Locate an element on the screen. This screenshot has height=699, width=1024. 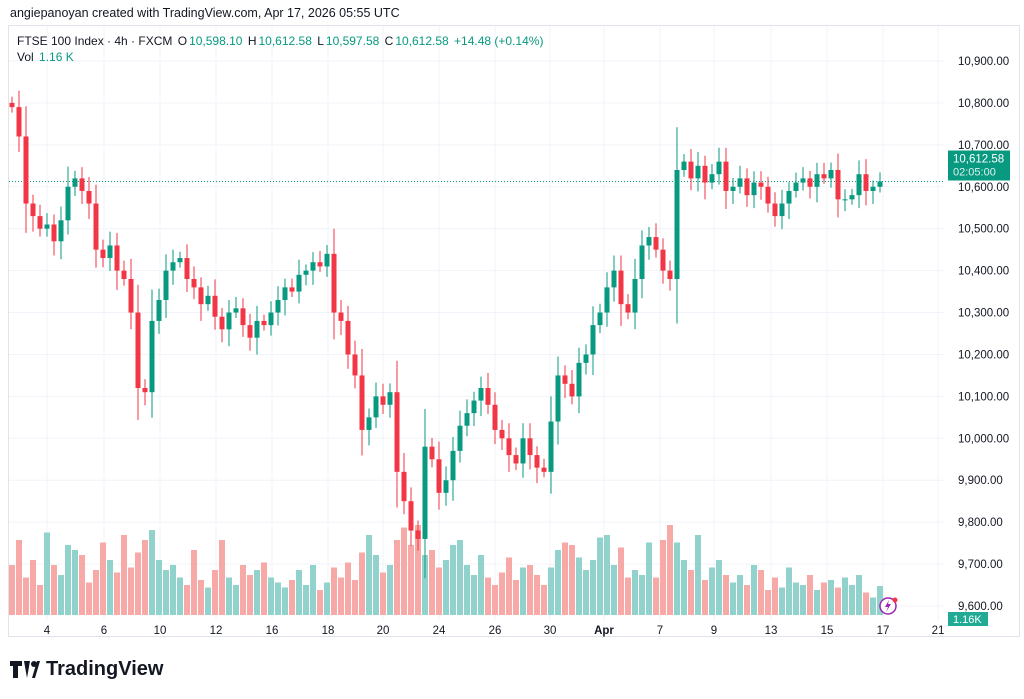
price-tick-label: 9,800.00 is located at coordinates (980, 523).